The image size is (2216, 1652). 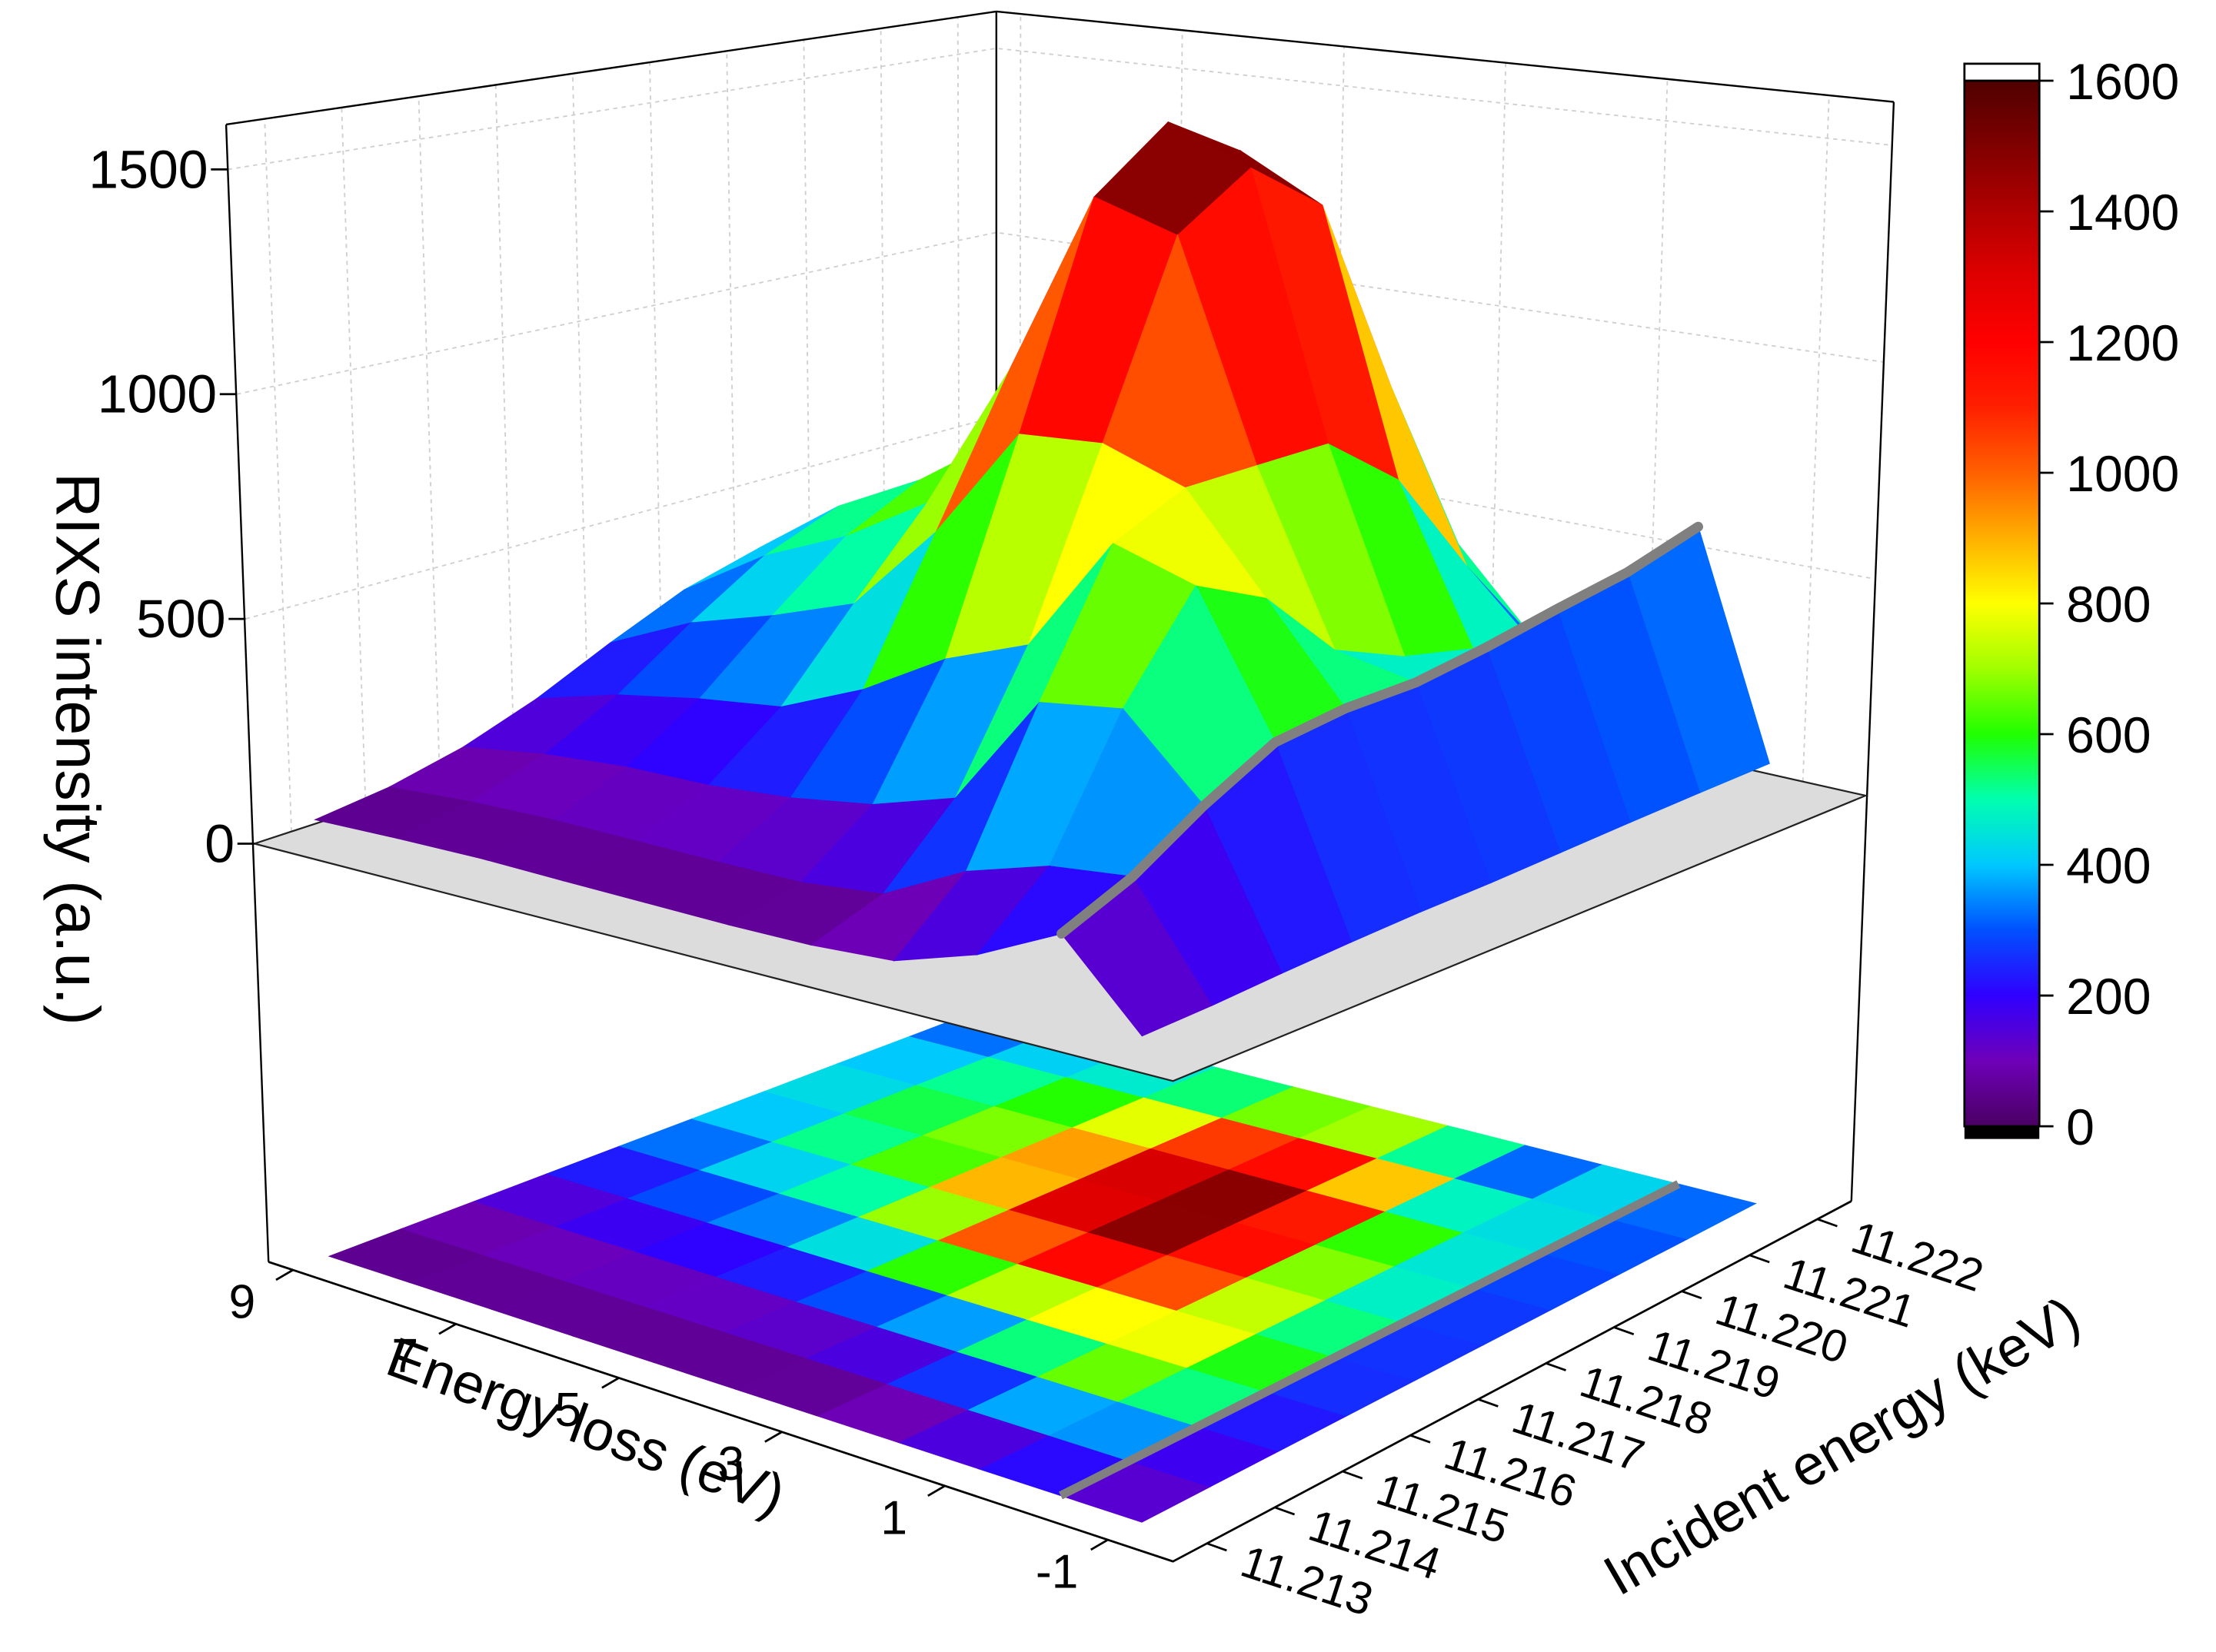 I want to click on colorbar-tick-label: 400, so click(x=2109, y=866).